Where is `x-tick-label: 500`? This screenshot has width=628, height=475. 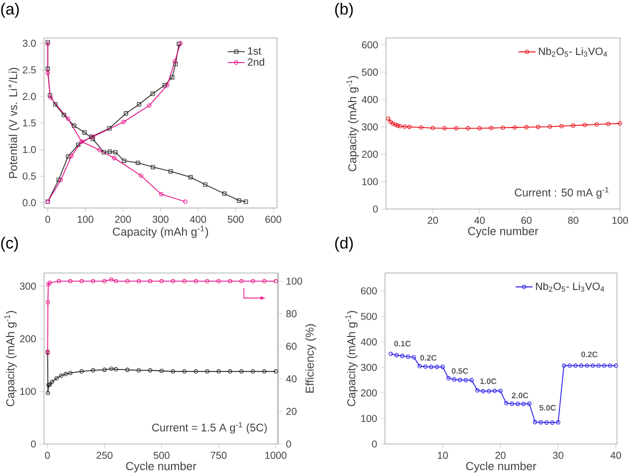 x-tick-label: 500 is located at coordinates (162, 455).